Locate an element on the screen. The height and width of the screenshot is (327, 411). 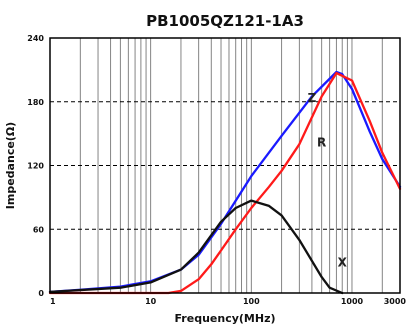
chart-title: PB1005QZ121-1A3 is located at coordinates (225, 21).